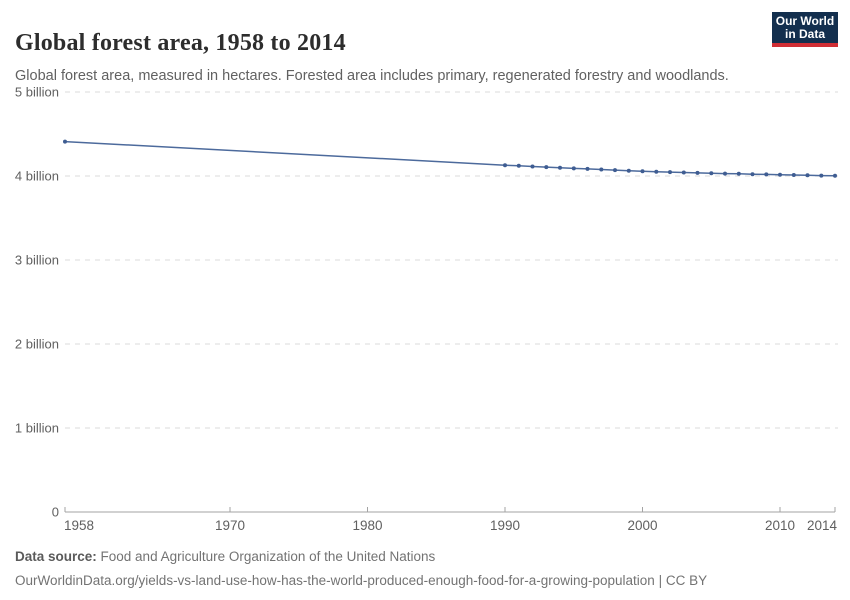 The height and width of the screenshot is (600, 850). I want to click on y-axis-tick-label: 2 billion, so click(37, 344).